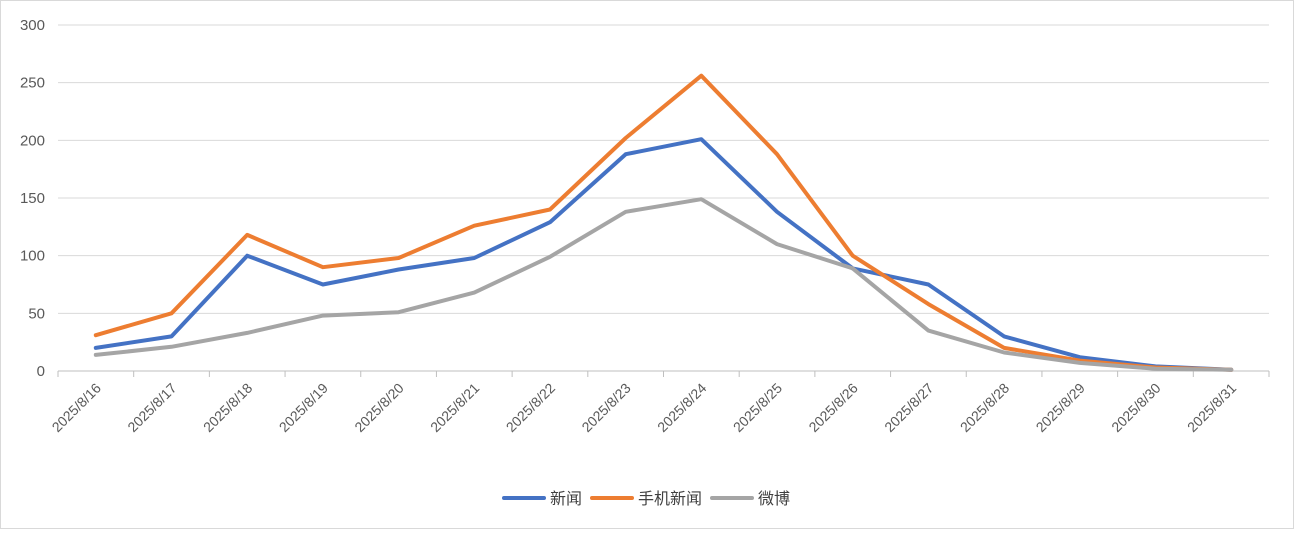  Describe the element at coordinates (32, 25) in the screenshot. I see `y-tick-label: 300` at that location.